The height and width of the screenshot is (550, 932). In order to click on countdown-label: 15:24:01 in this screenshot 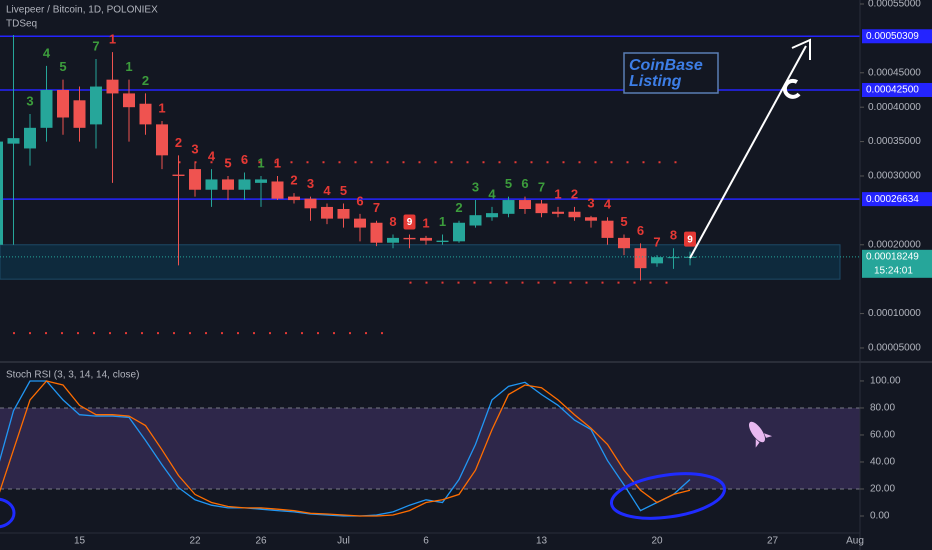, I will do `click(893, 270)`.